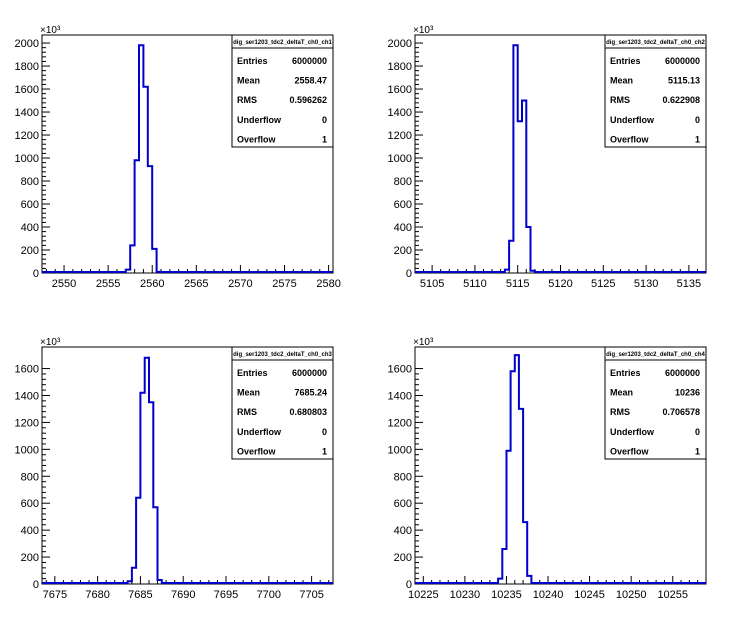  I want to click on x-tick-label: 5110, so click(475, 284).